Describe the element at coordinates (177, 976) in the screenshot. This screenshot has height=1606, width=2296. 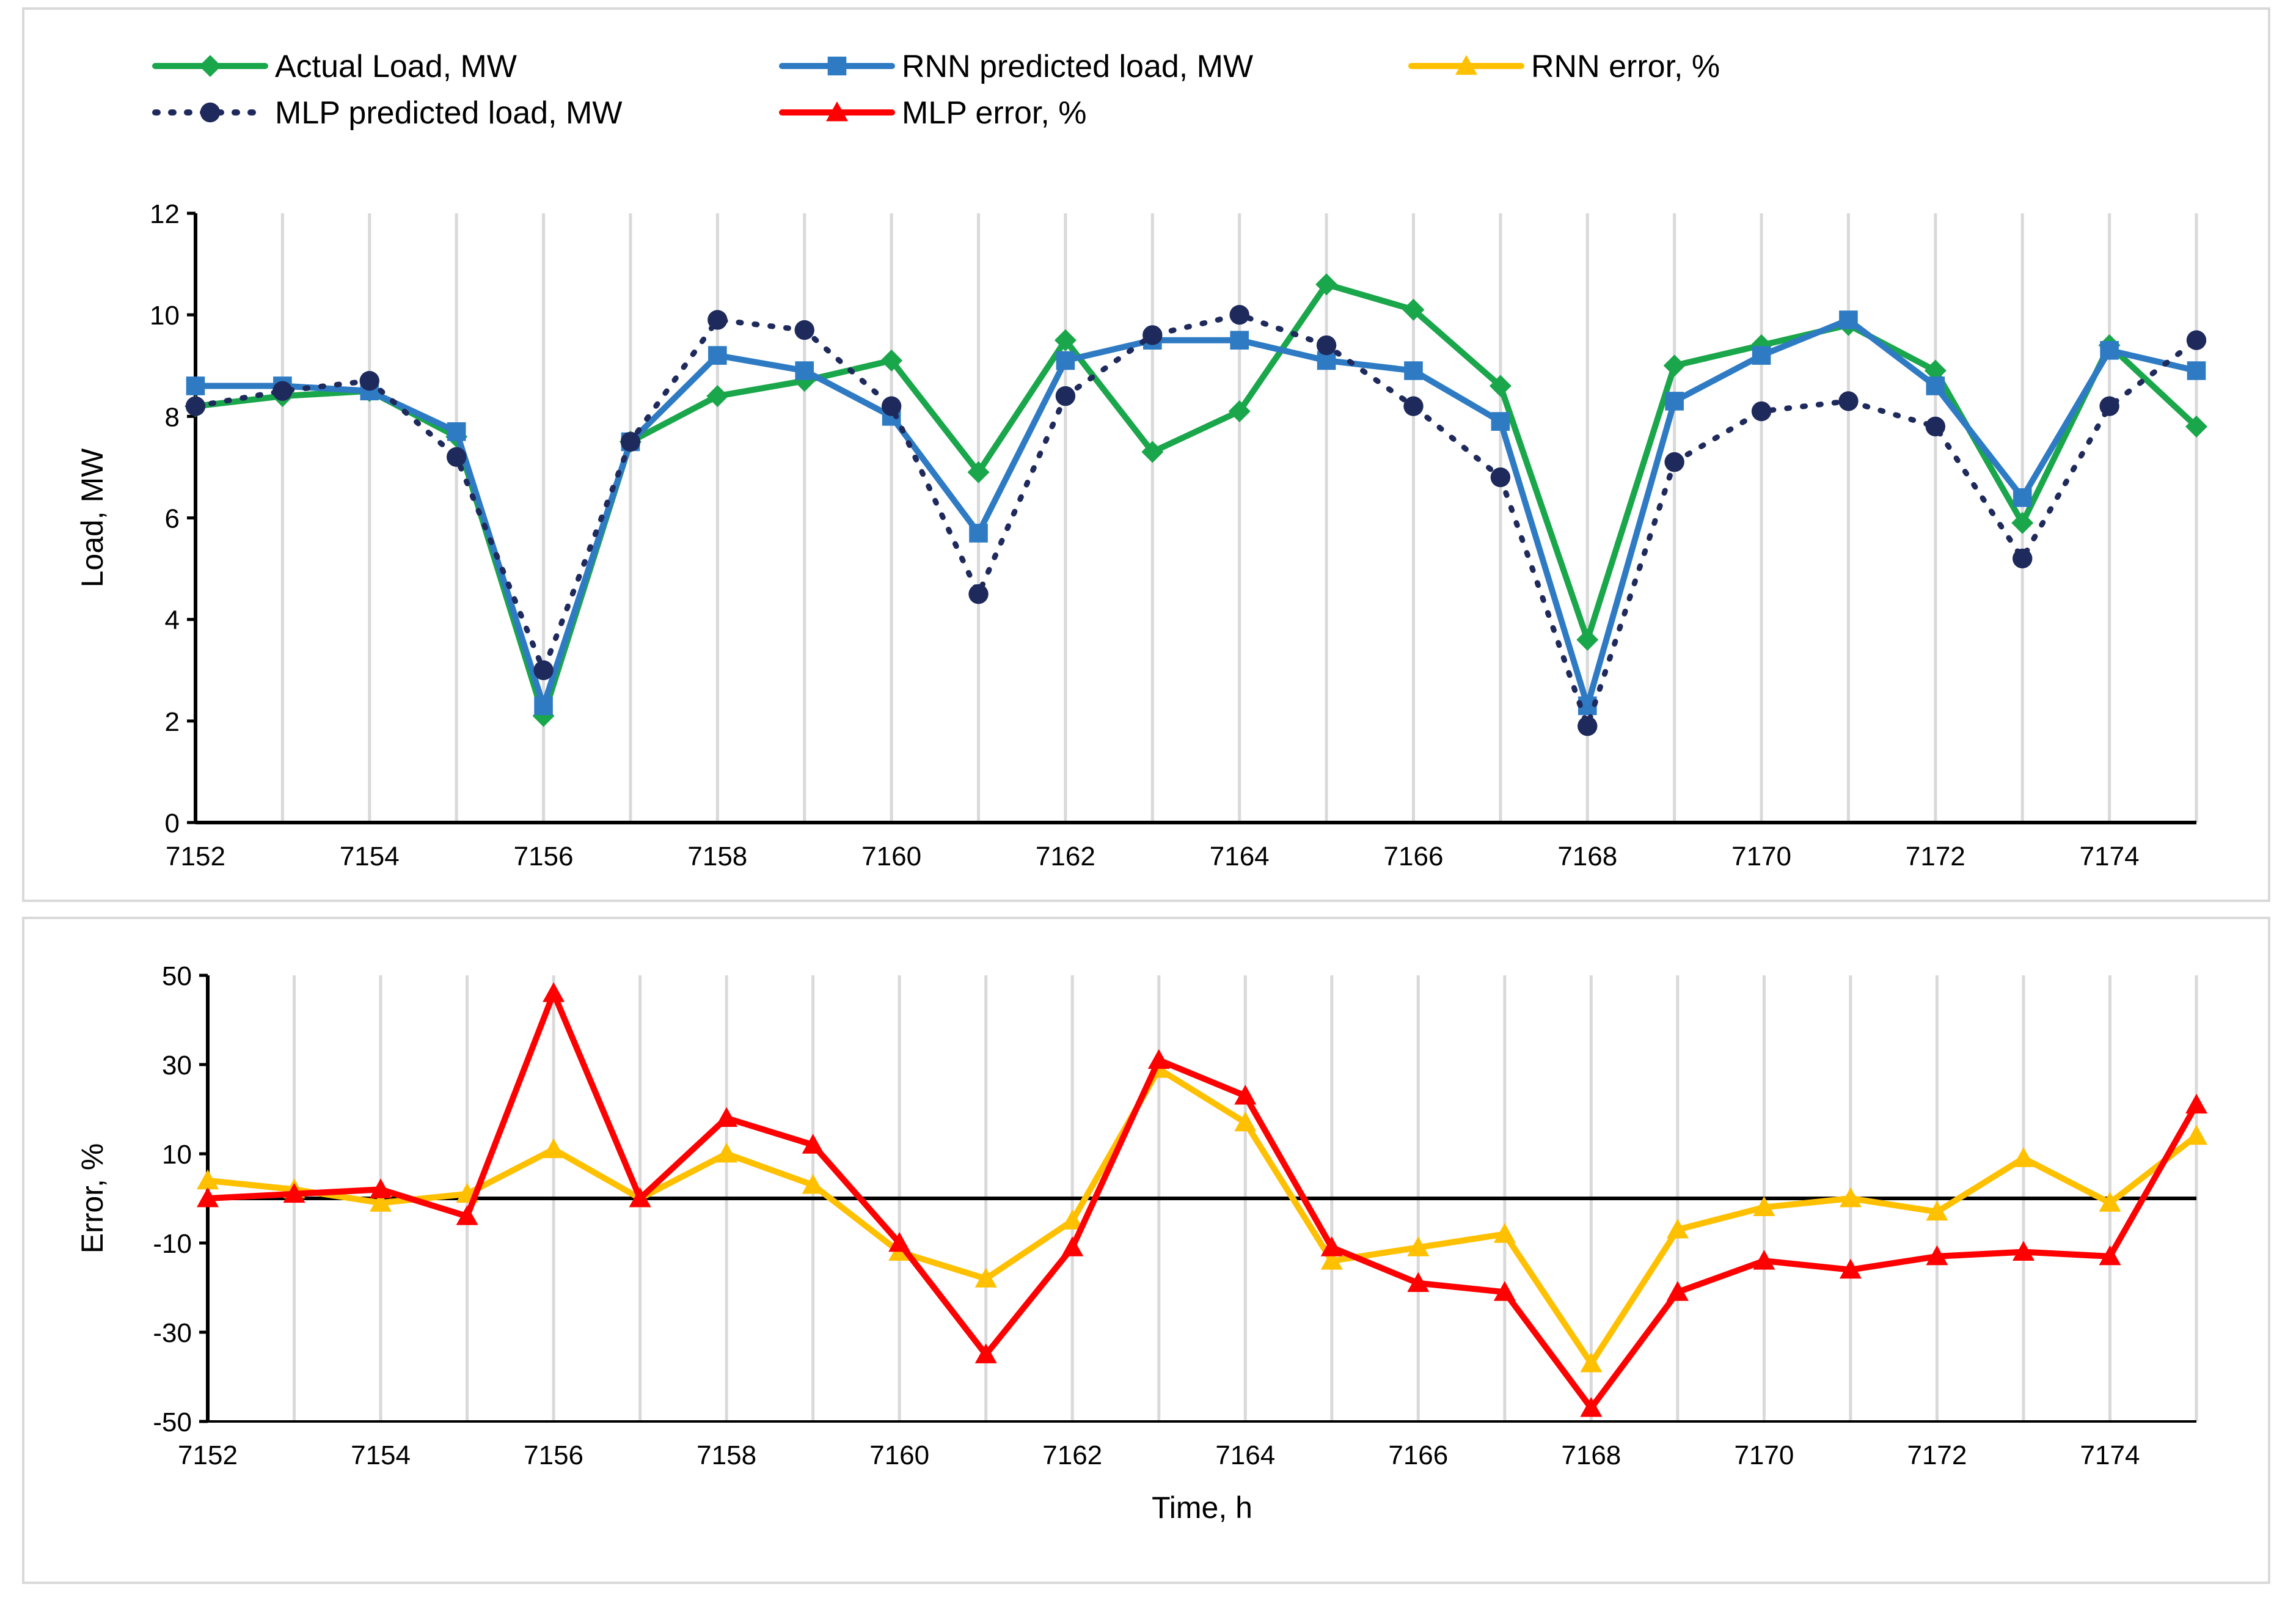
I see `y-tick-label: 50` at that location.